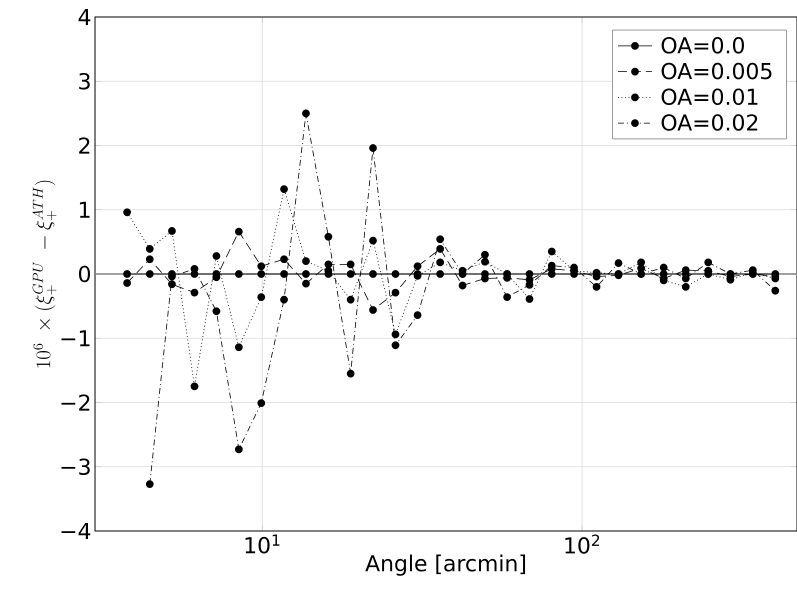 The height and width of the screenshot is (600, 797). I want to click on x-axis-title: Angle [arcmin], so click(445, 565).